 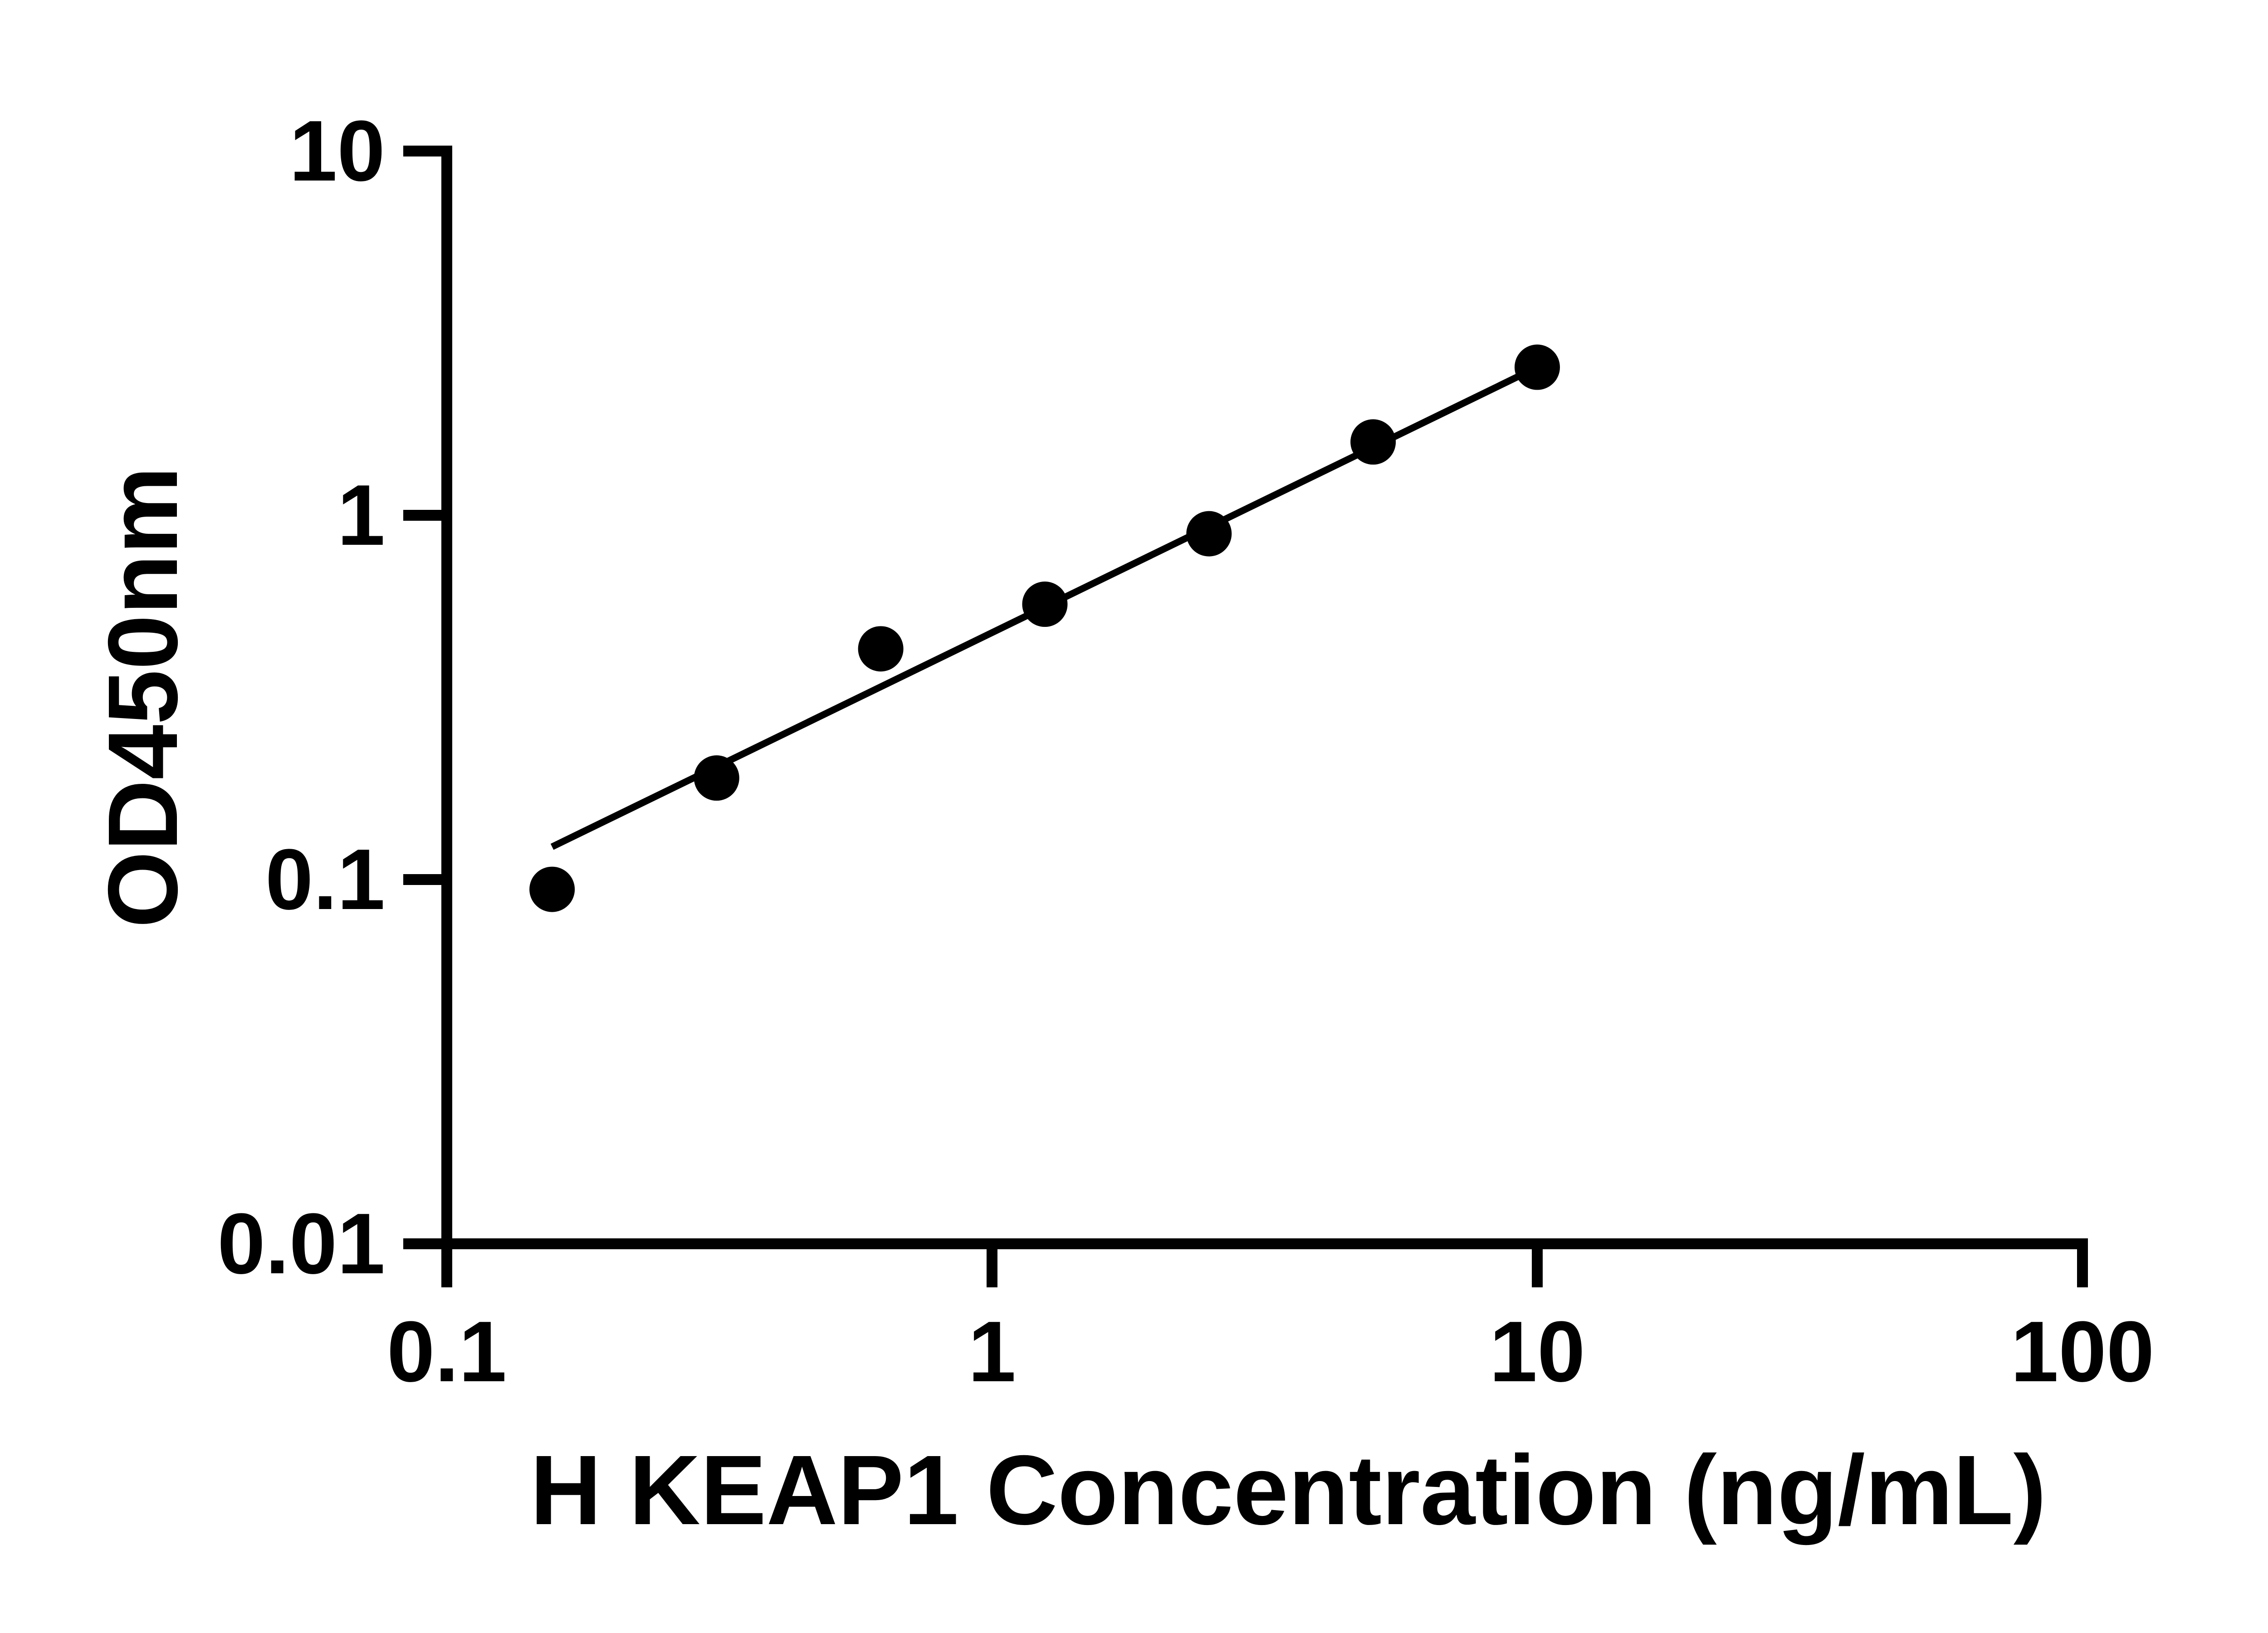 I want to click on y-tick-label: 0.1, so click(x=325, y=879).